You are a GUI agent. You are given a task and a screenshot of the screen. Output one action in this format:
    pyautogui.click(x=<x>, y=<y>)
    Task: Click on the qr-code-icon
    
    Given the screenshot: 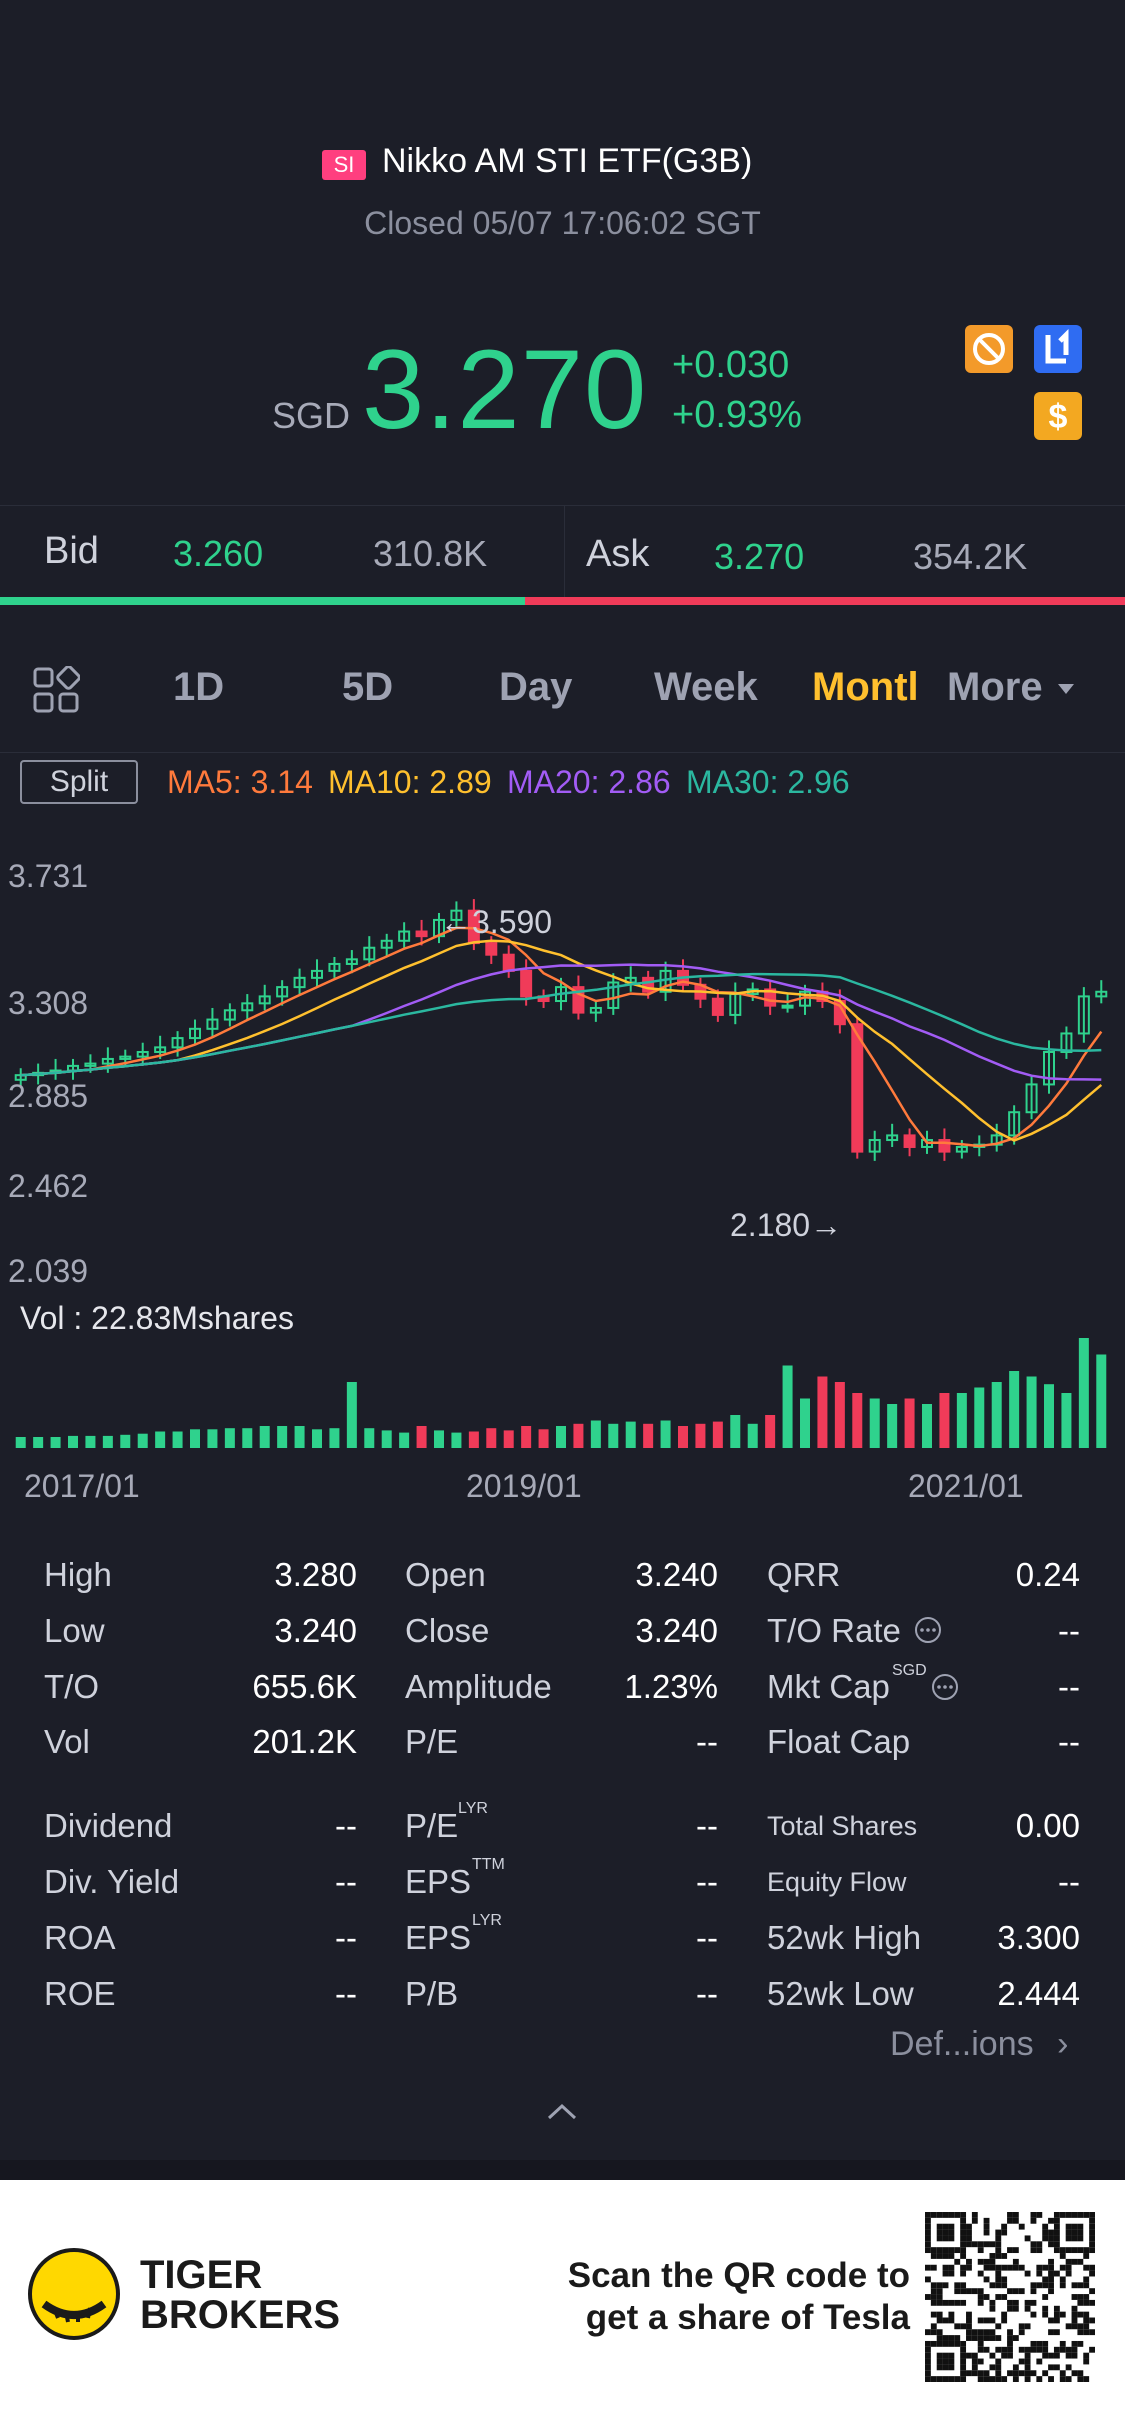 What is the action you would take?
    pyautogui.click(x=1010, y=2297)
    